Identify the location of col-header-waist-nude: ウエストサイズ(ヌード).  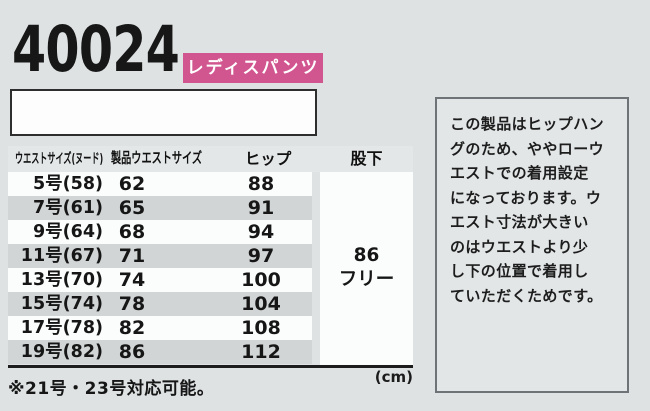
(59, 159).